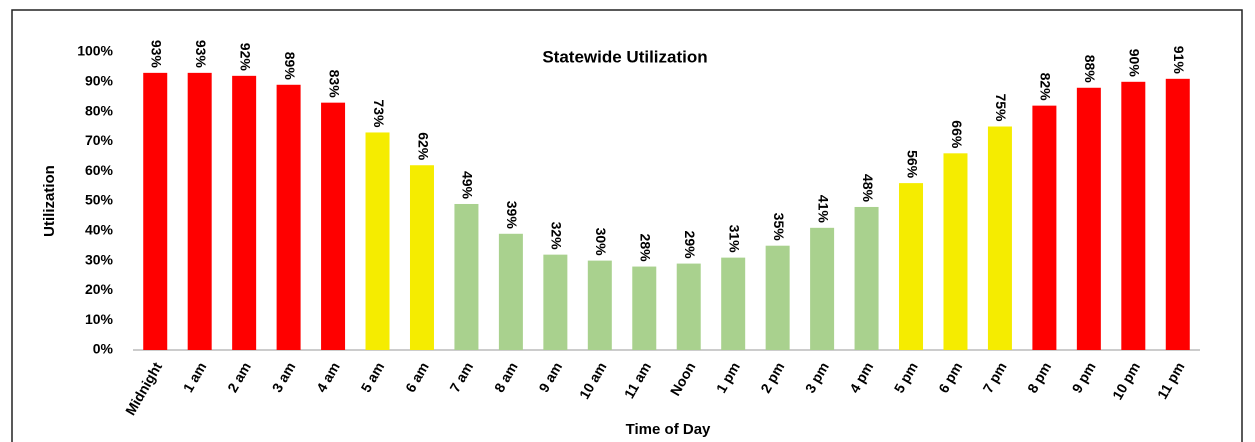 The width and height of the screenshot is (1255, 442). What do you see at coordinates (379, 113) in the screenshot?
I see `data-label: 73%` at bounding box center [379, 113].